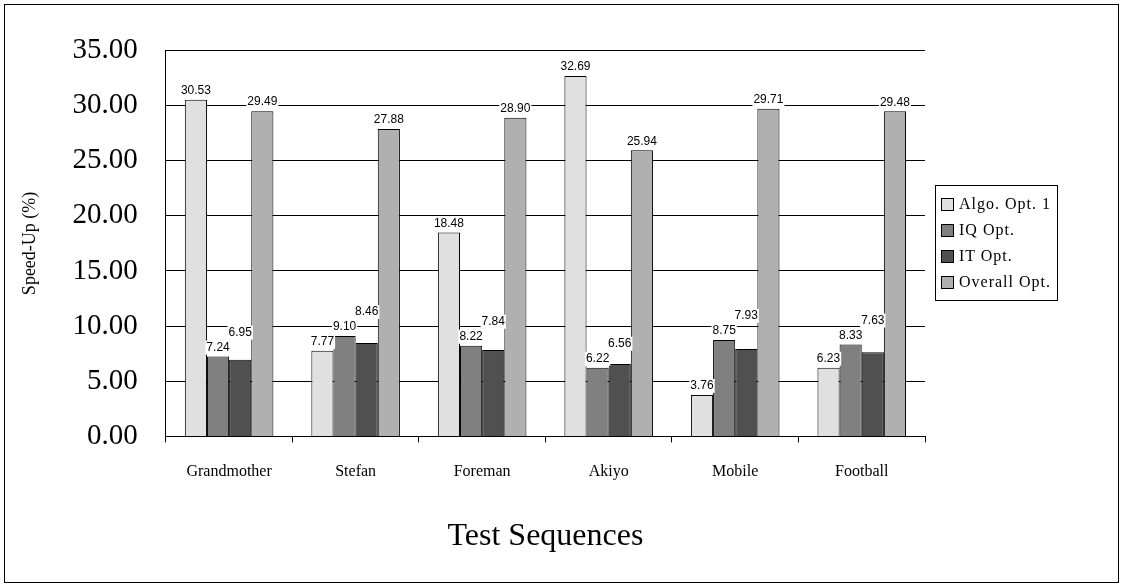 This screenshot has width=1123, height=587. Describe the element at coordinates (367, 311) in the screenshot. I see `data-label: 8.46` at that location.